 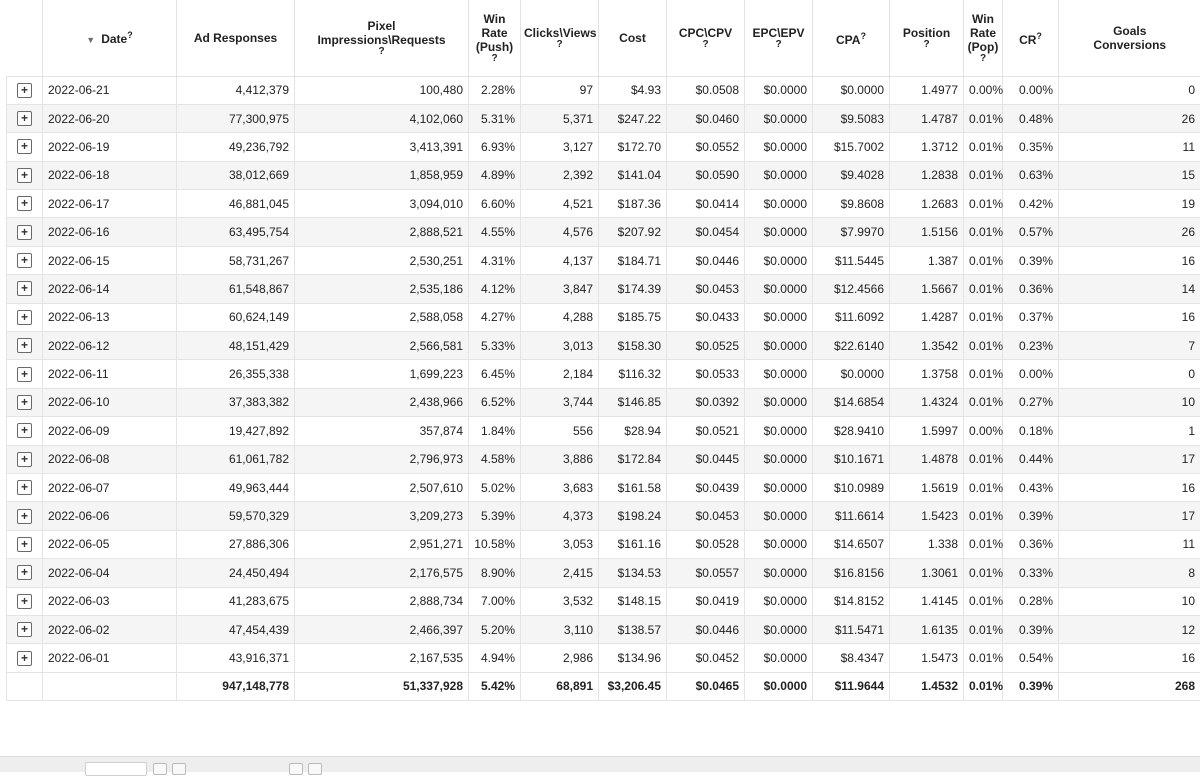 What do you see at coordinates (236, 544) in the screenshot?
I see `cell-ad-responses: 27,886,306` at bounding box center [236, 544].